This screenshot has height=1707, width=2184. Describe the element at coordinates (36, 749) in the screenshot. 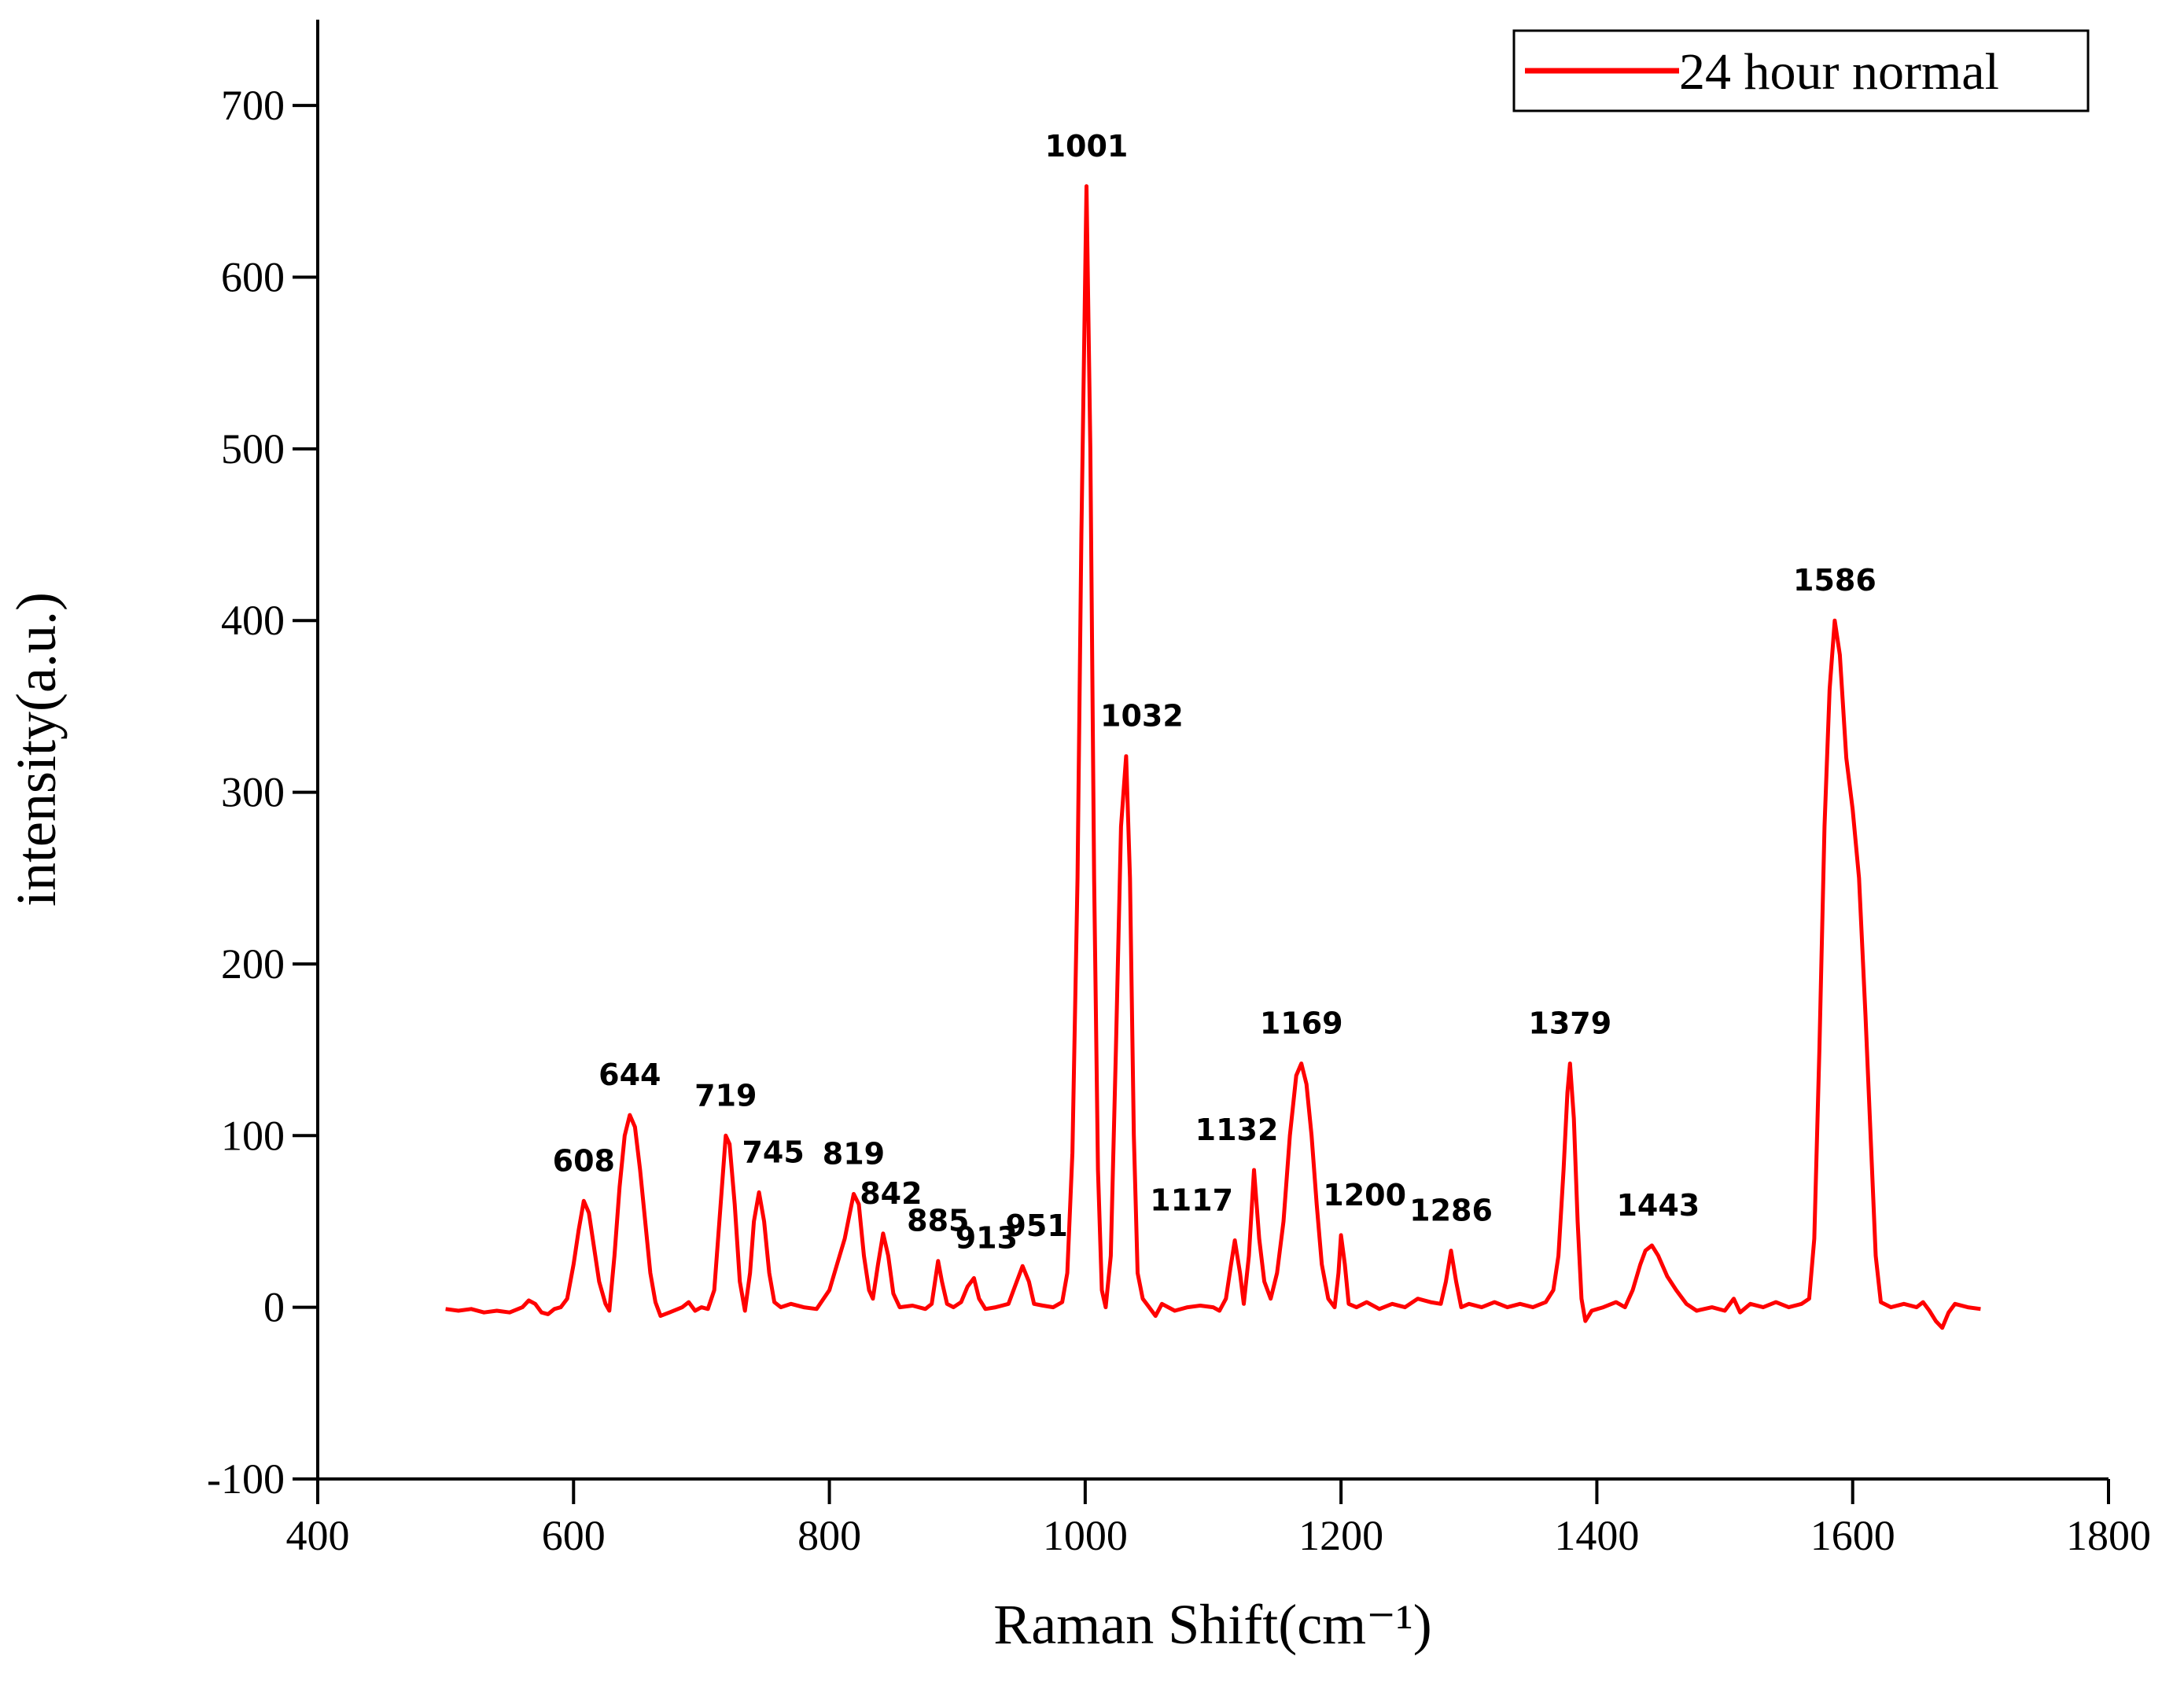

I see `y-axis-title: intensity(a.u.)` at that location.